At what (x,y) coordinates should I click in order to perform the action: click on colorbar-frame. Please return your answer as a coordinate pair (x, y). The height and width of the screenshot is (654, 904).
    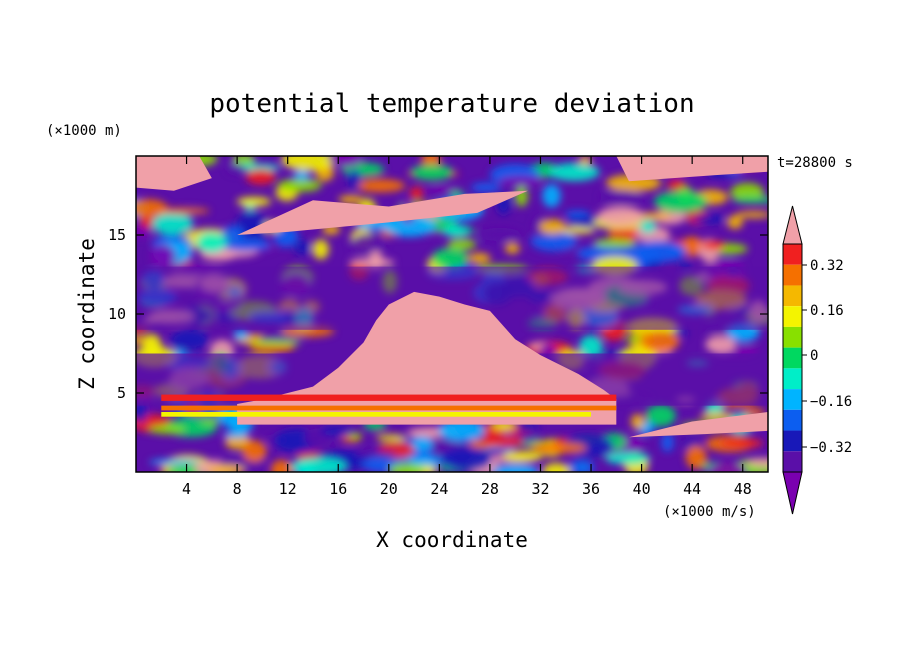
    Looking at the image, I should click on (792, 358).